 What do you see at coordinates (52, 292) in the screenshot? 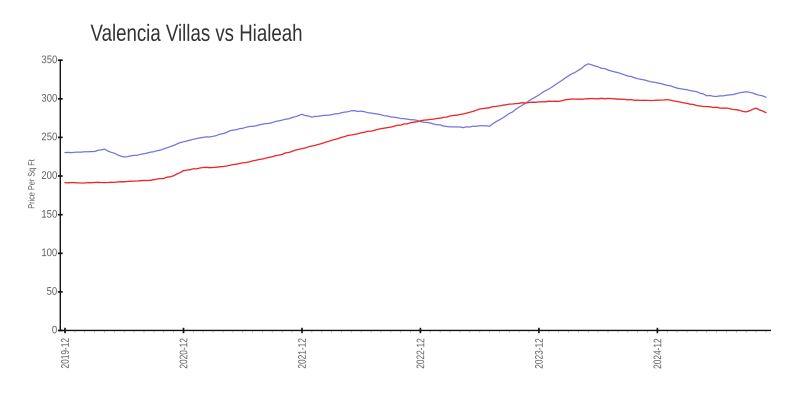
I see `svg-text: 50` at bounding box center [52, 292].